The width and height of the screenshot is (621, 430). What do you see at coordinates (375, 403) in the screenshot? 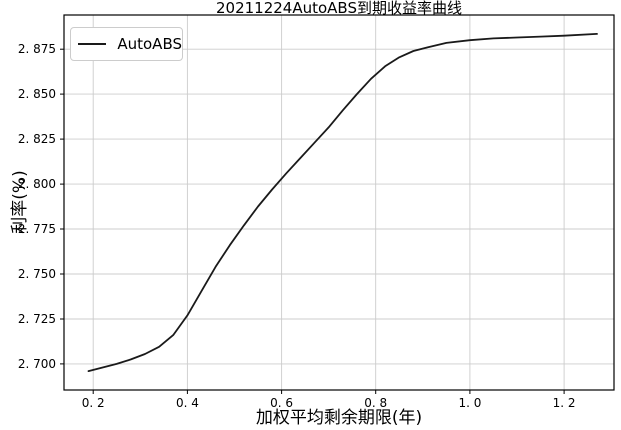
I see `svg-text: 0. 8` at bounding box center [375, 403].